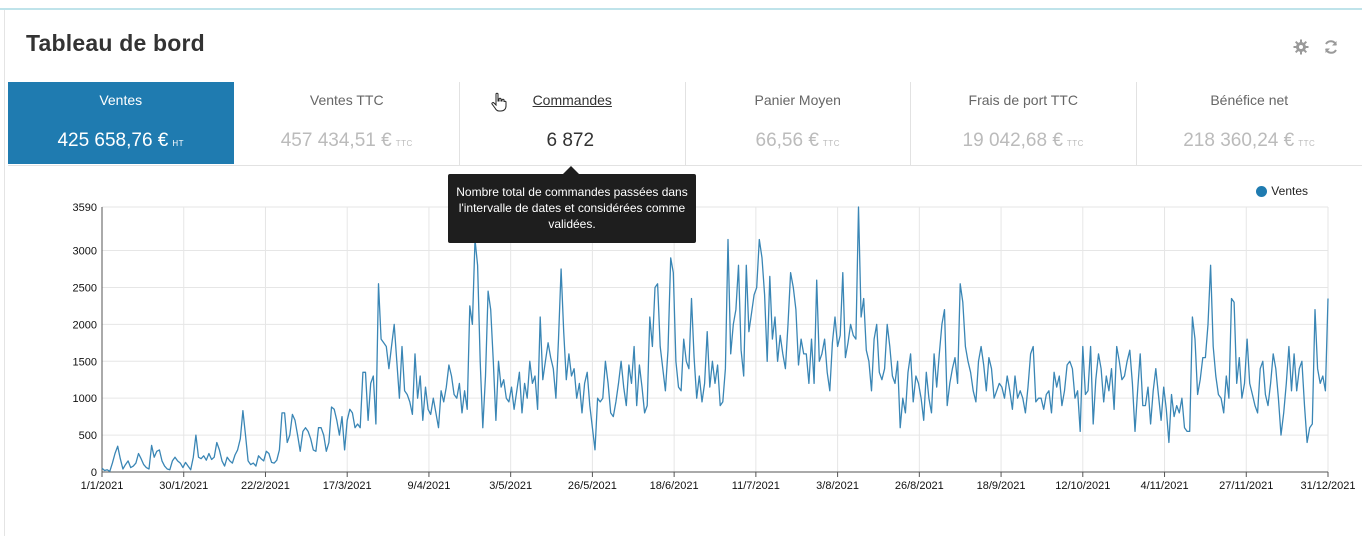 This screenshot has width=1362, height=536. What do you see at coordinates (347, 124) in the screenshot?
I see `kpi-ventes-ttc: Ventes TTC 457 434,51 € TTC` at bounding box center [347, 124].